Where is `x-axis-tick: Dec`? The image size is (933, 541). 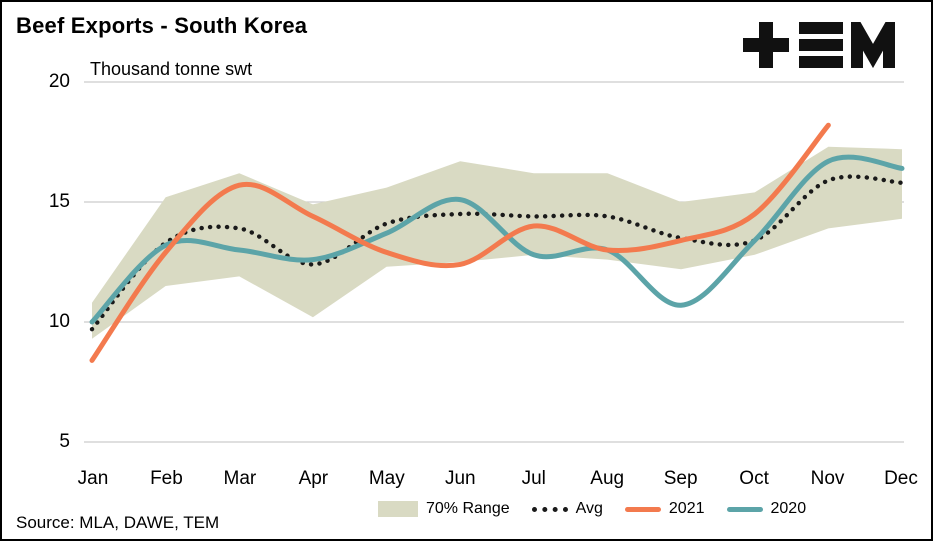
x-axis-tick: Dec is located at coordinates (901, 478).